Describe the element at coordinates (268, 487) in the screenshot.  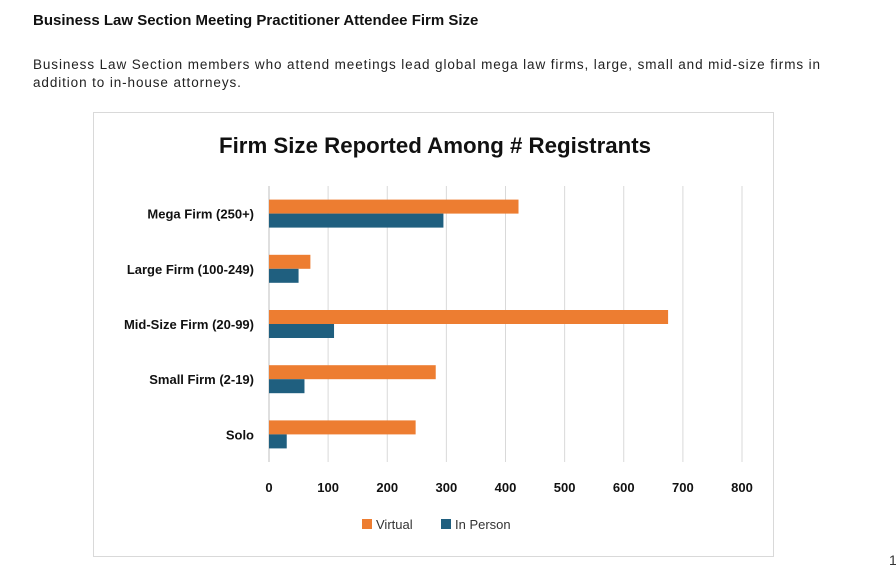
I see `x-tick-label: 0` at that location.